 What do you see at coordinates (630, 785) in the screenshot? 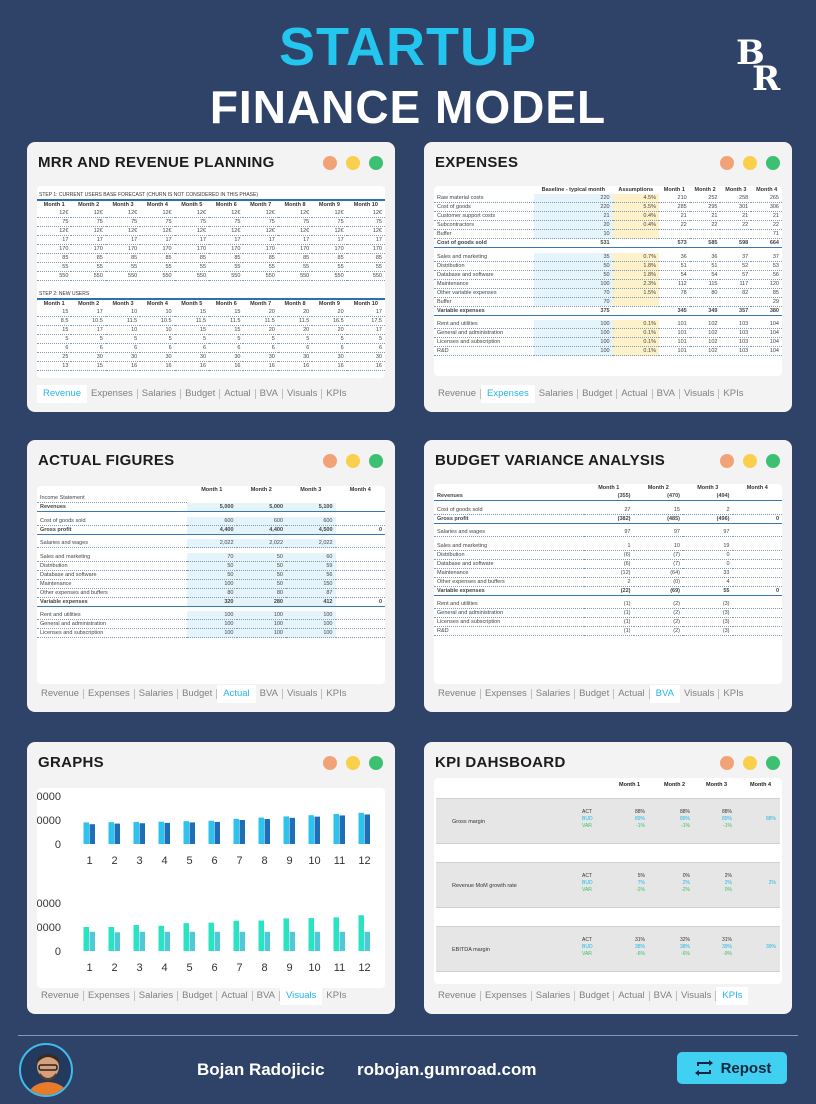
I see `month-header: Month 1` at bounding box center [630, 785].